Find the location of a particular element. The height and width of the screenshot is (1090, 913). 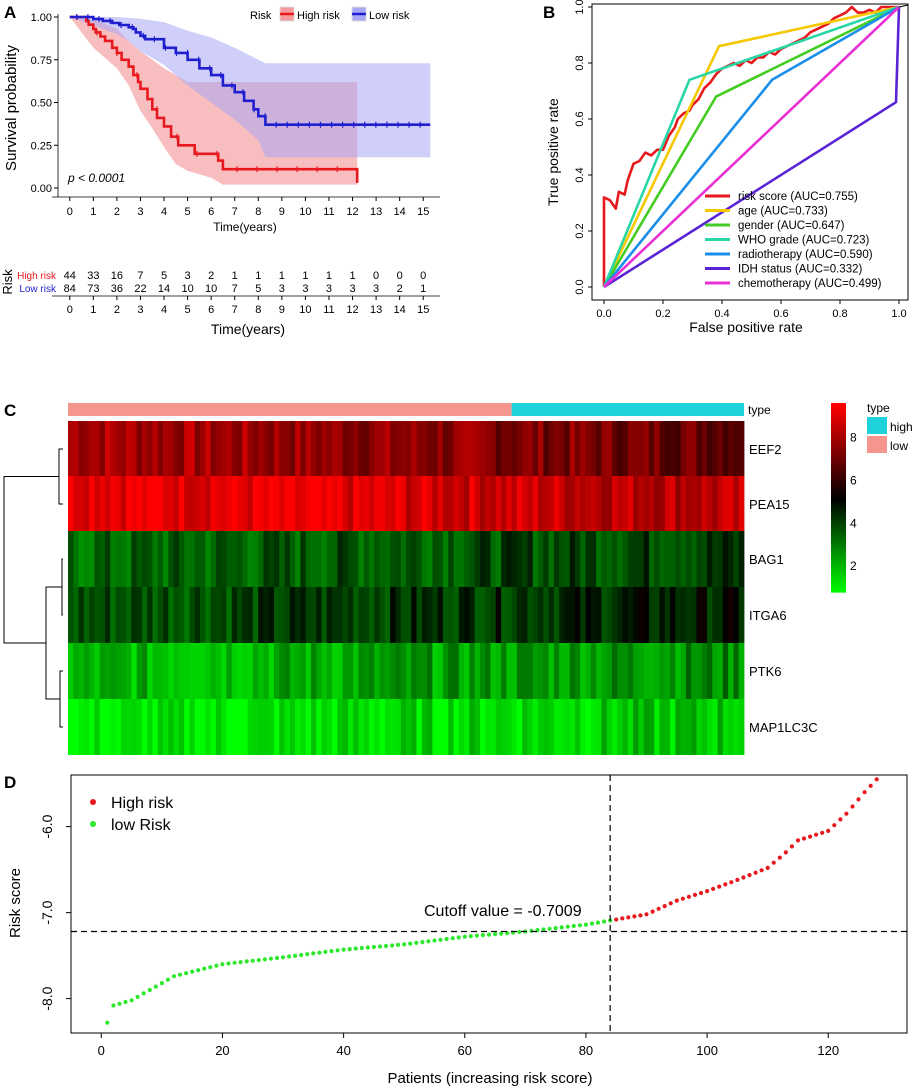

type-legend-title: type is located at coordinates (878, 408).